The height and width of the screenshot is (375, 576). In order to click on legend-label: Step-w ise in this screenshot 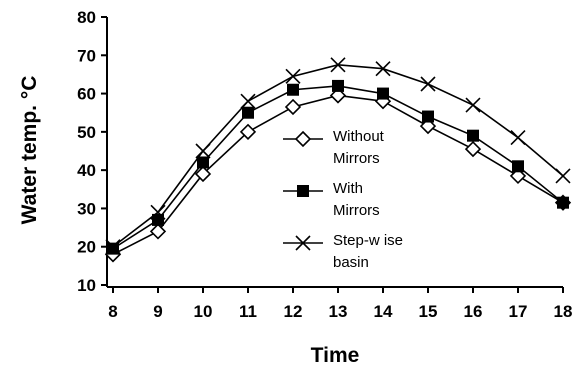, I will do `click(368, 240)`.